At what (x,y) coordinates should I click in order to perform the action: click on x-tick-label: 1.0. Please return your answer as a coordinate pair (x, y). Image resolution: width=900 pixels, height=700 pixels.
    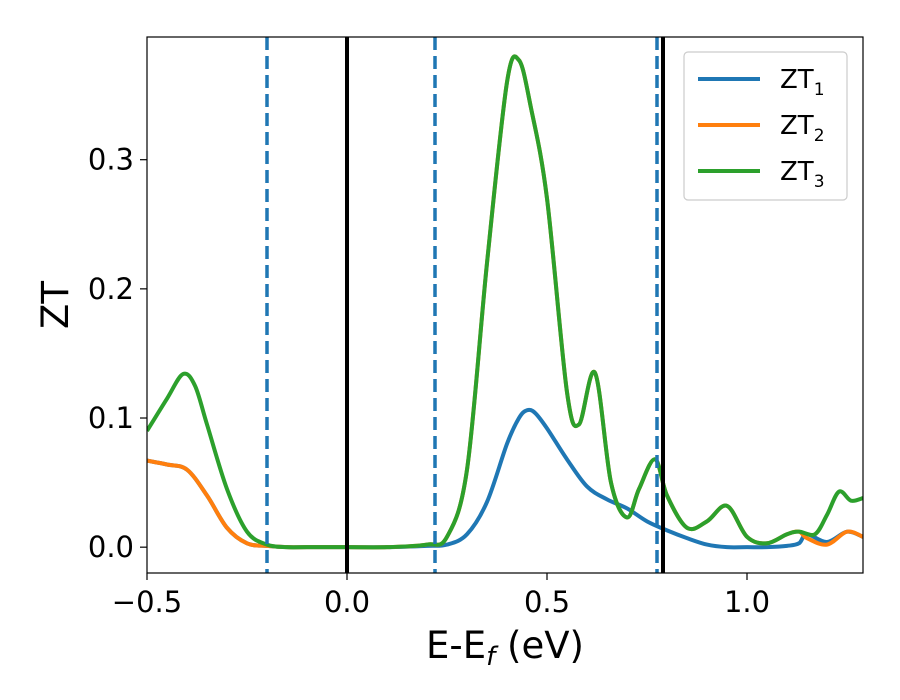
    Looking at the image, I should click on (747, 602).